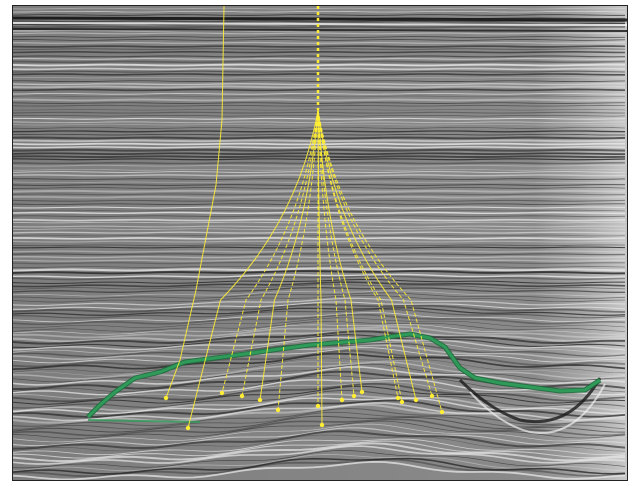  I want to click on horizon-pick-segment, so click(144, 421).